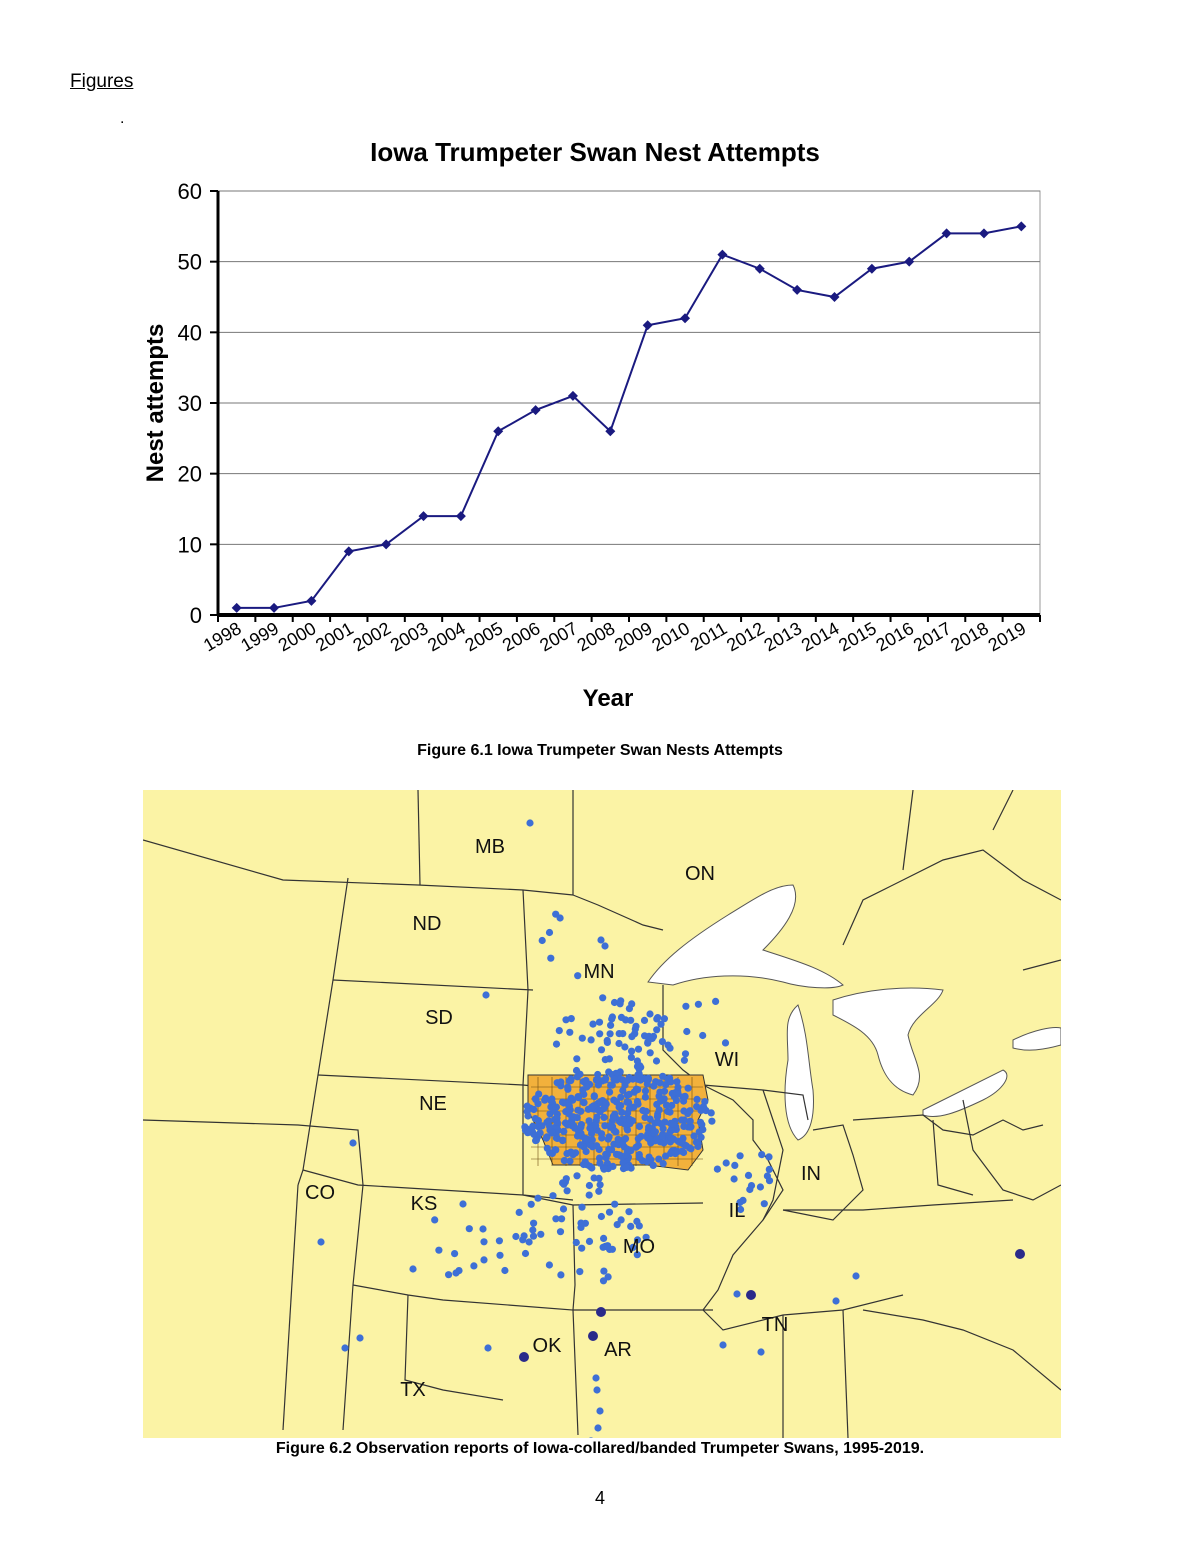 This screenshot has width=1200, height=1554. Describe the element at coordinates (700, 874) in the screenshot. I see `state-label-on: ON` at that location.